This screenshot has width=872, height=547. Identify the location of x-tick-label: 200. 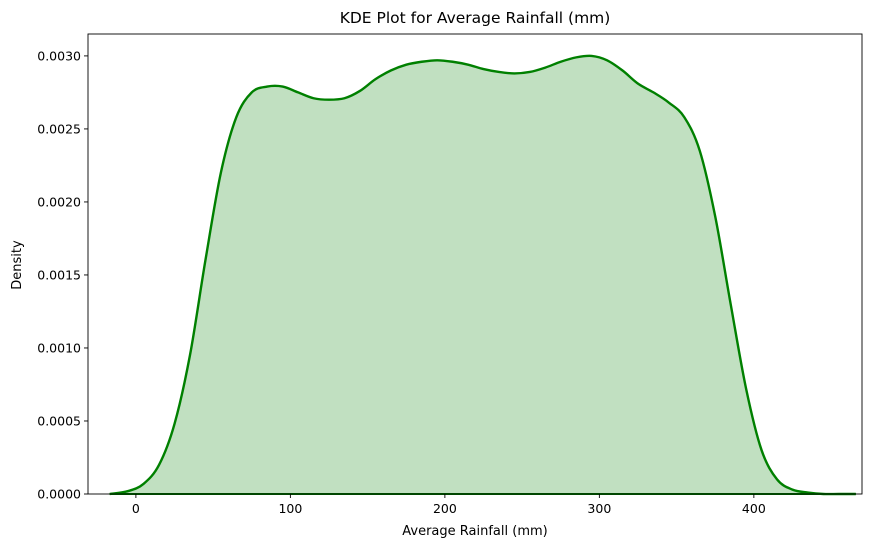
(445, 508).